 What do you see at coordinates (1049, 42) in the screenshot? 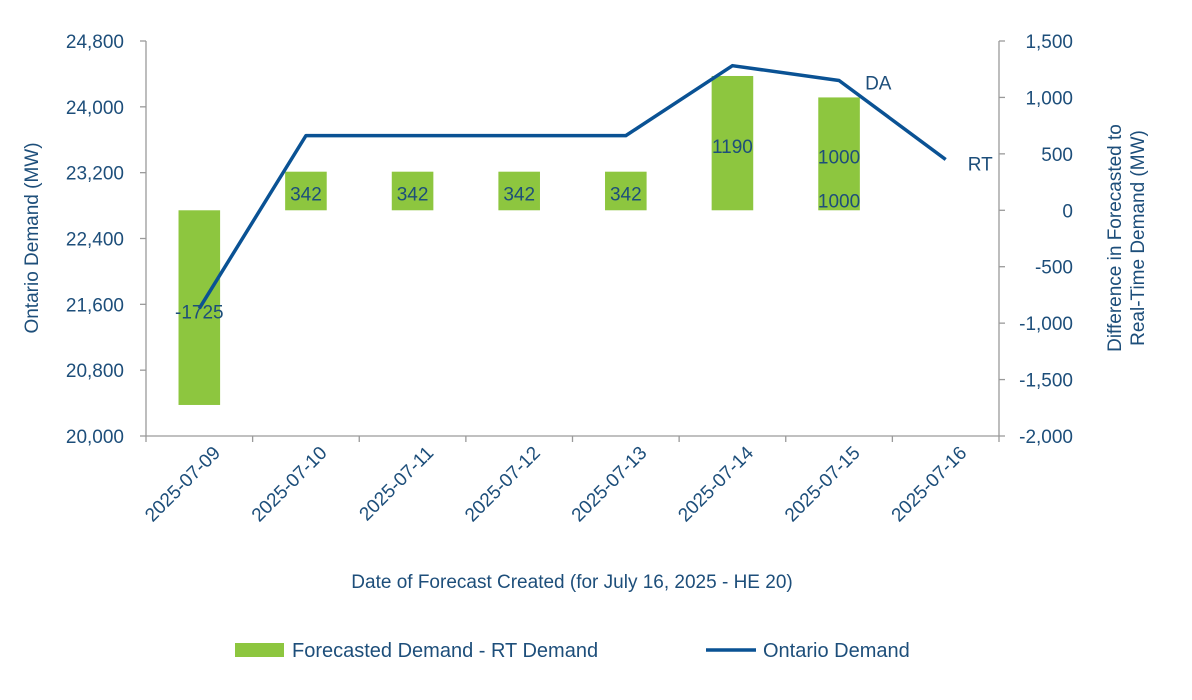
I see `y-right-tick-label: 1,500` at bounding box center [1049, 42].